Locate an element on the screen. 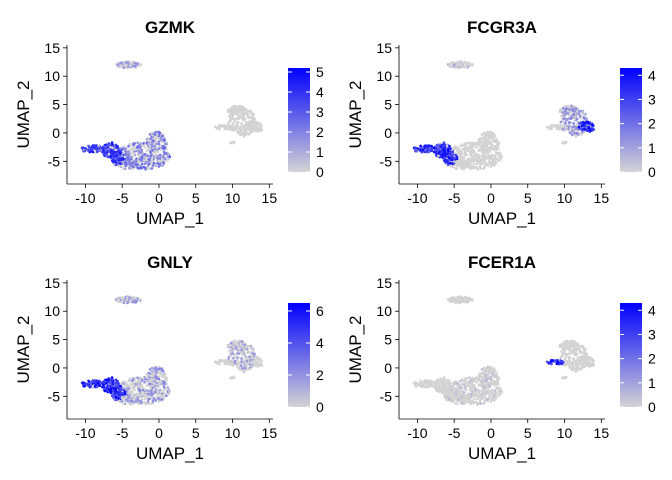 This screenshot has height=480, width=672. colorbar-tick-label: 0 is located at coordinates (652, 172).